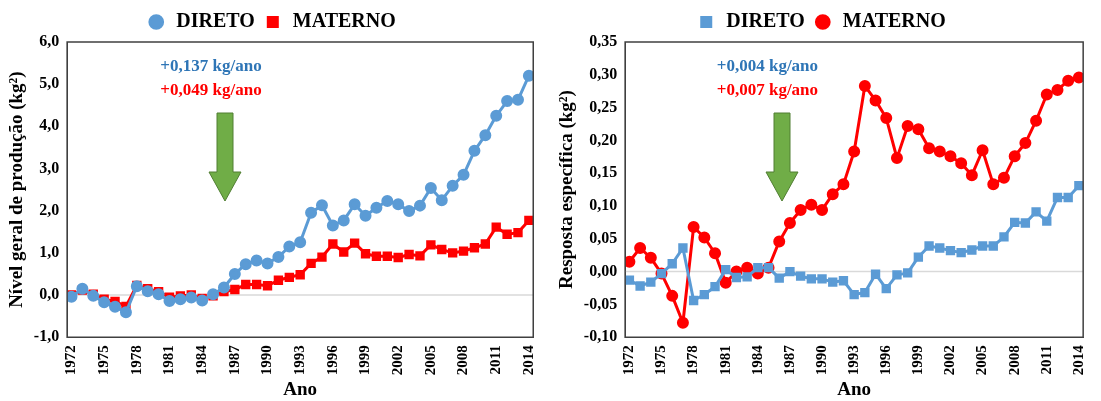  Describe the element at coordinates (46, 336) in the screenshot. I see `y-tick-label: -1,0` at that location.